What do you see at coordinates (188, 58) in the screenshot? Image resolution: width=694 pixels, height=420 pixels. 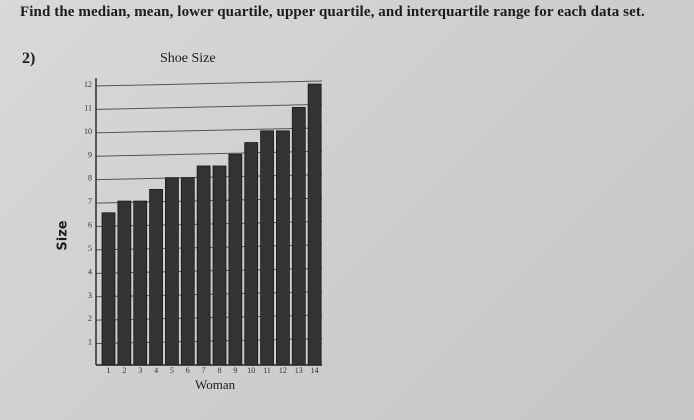 I see `chart-title: Shoe Size` at bounding box center [188, 58].